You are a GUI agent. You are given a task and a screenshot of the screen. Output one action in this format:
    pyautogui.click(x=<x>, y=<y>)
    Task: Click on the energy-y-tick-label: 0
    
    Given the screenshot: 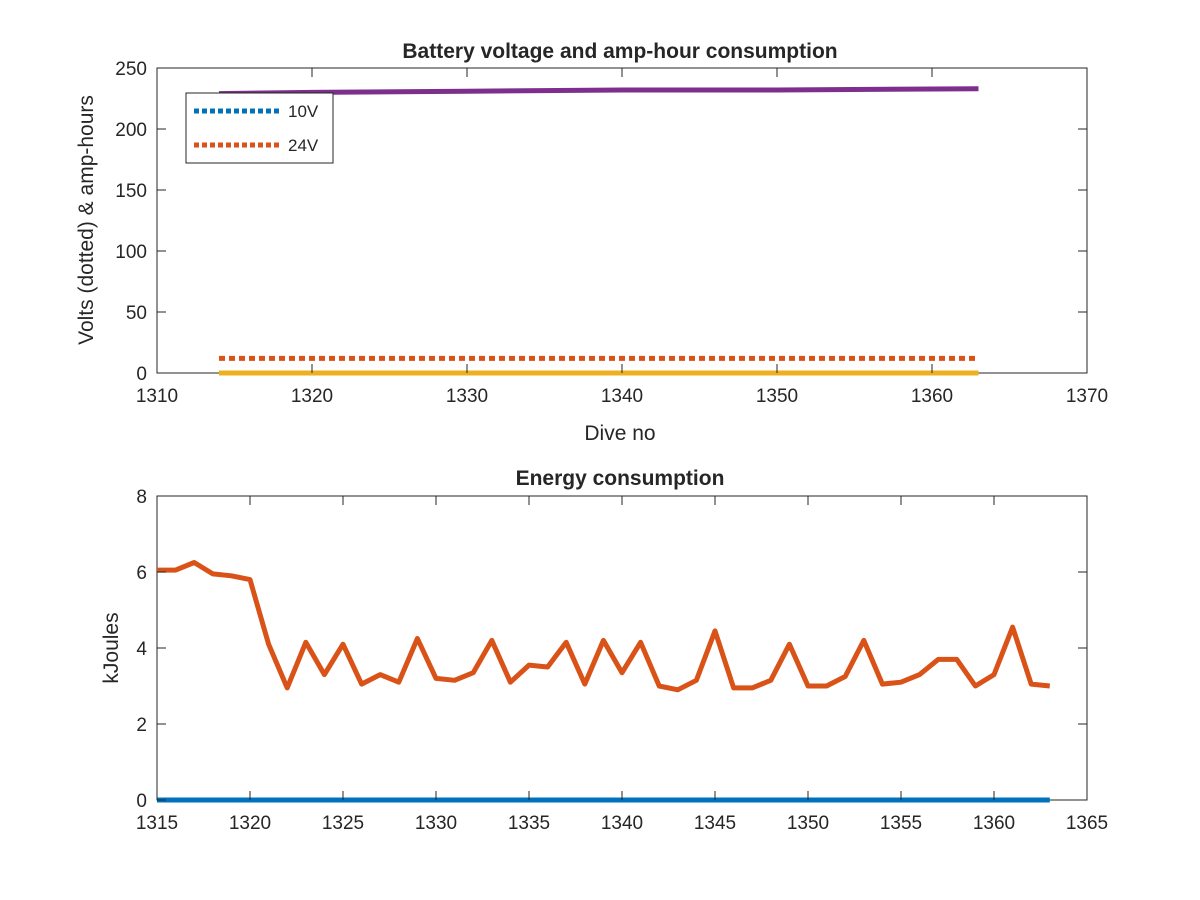 What is the action you would take?
    pyautogui.click(x=141, y=801)
    